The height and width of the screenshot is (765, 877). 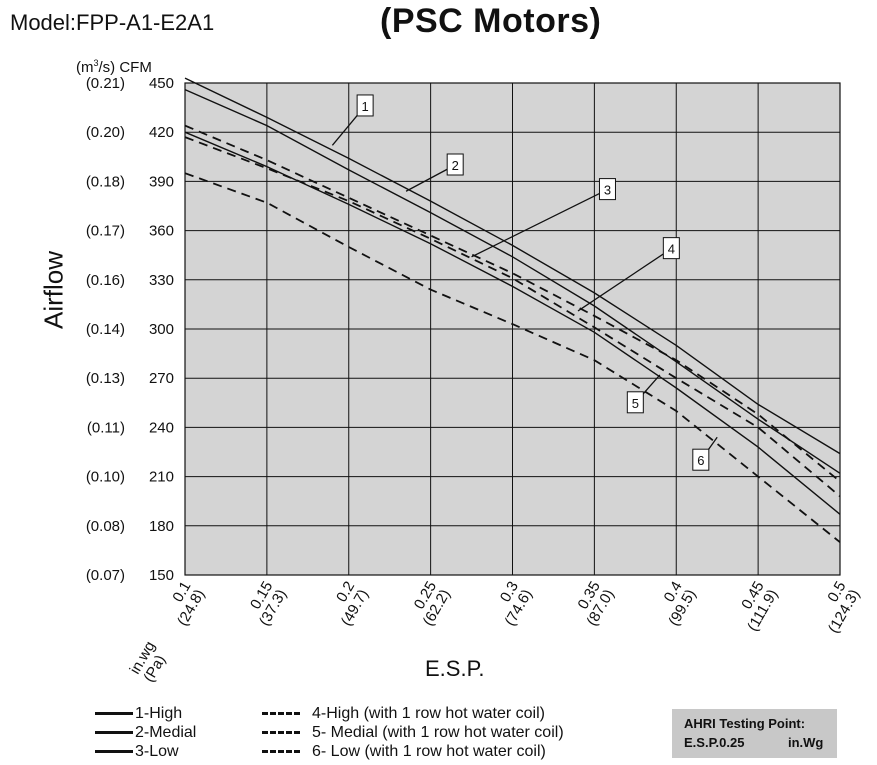 I want to click on x-tick-label: 0.5(124.3), so click(x=843, y=608).